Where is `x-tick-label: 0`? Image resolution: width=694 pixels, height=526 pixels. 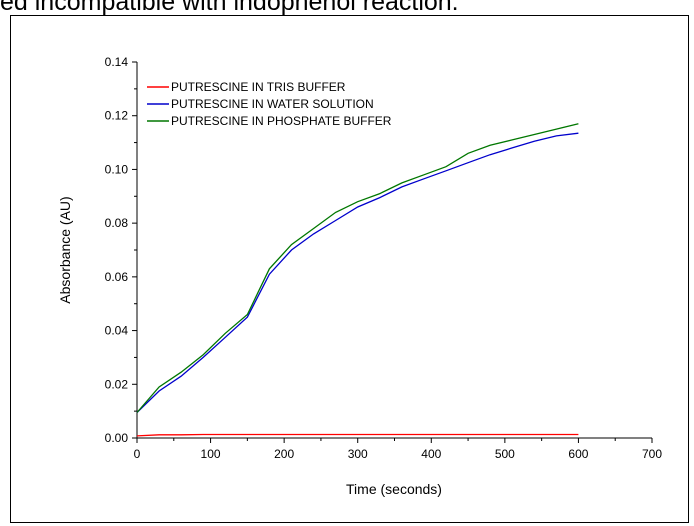 x-tick-label: 0 is located at coordinates (137, 454).